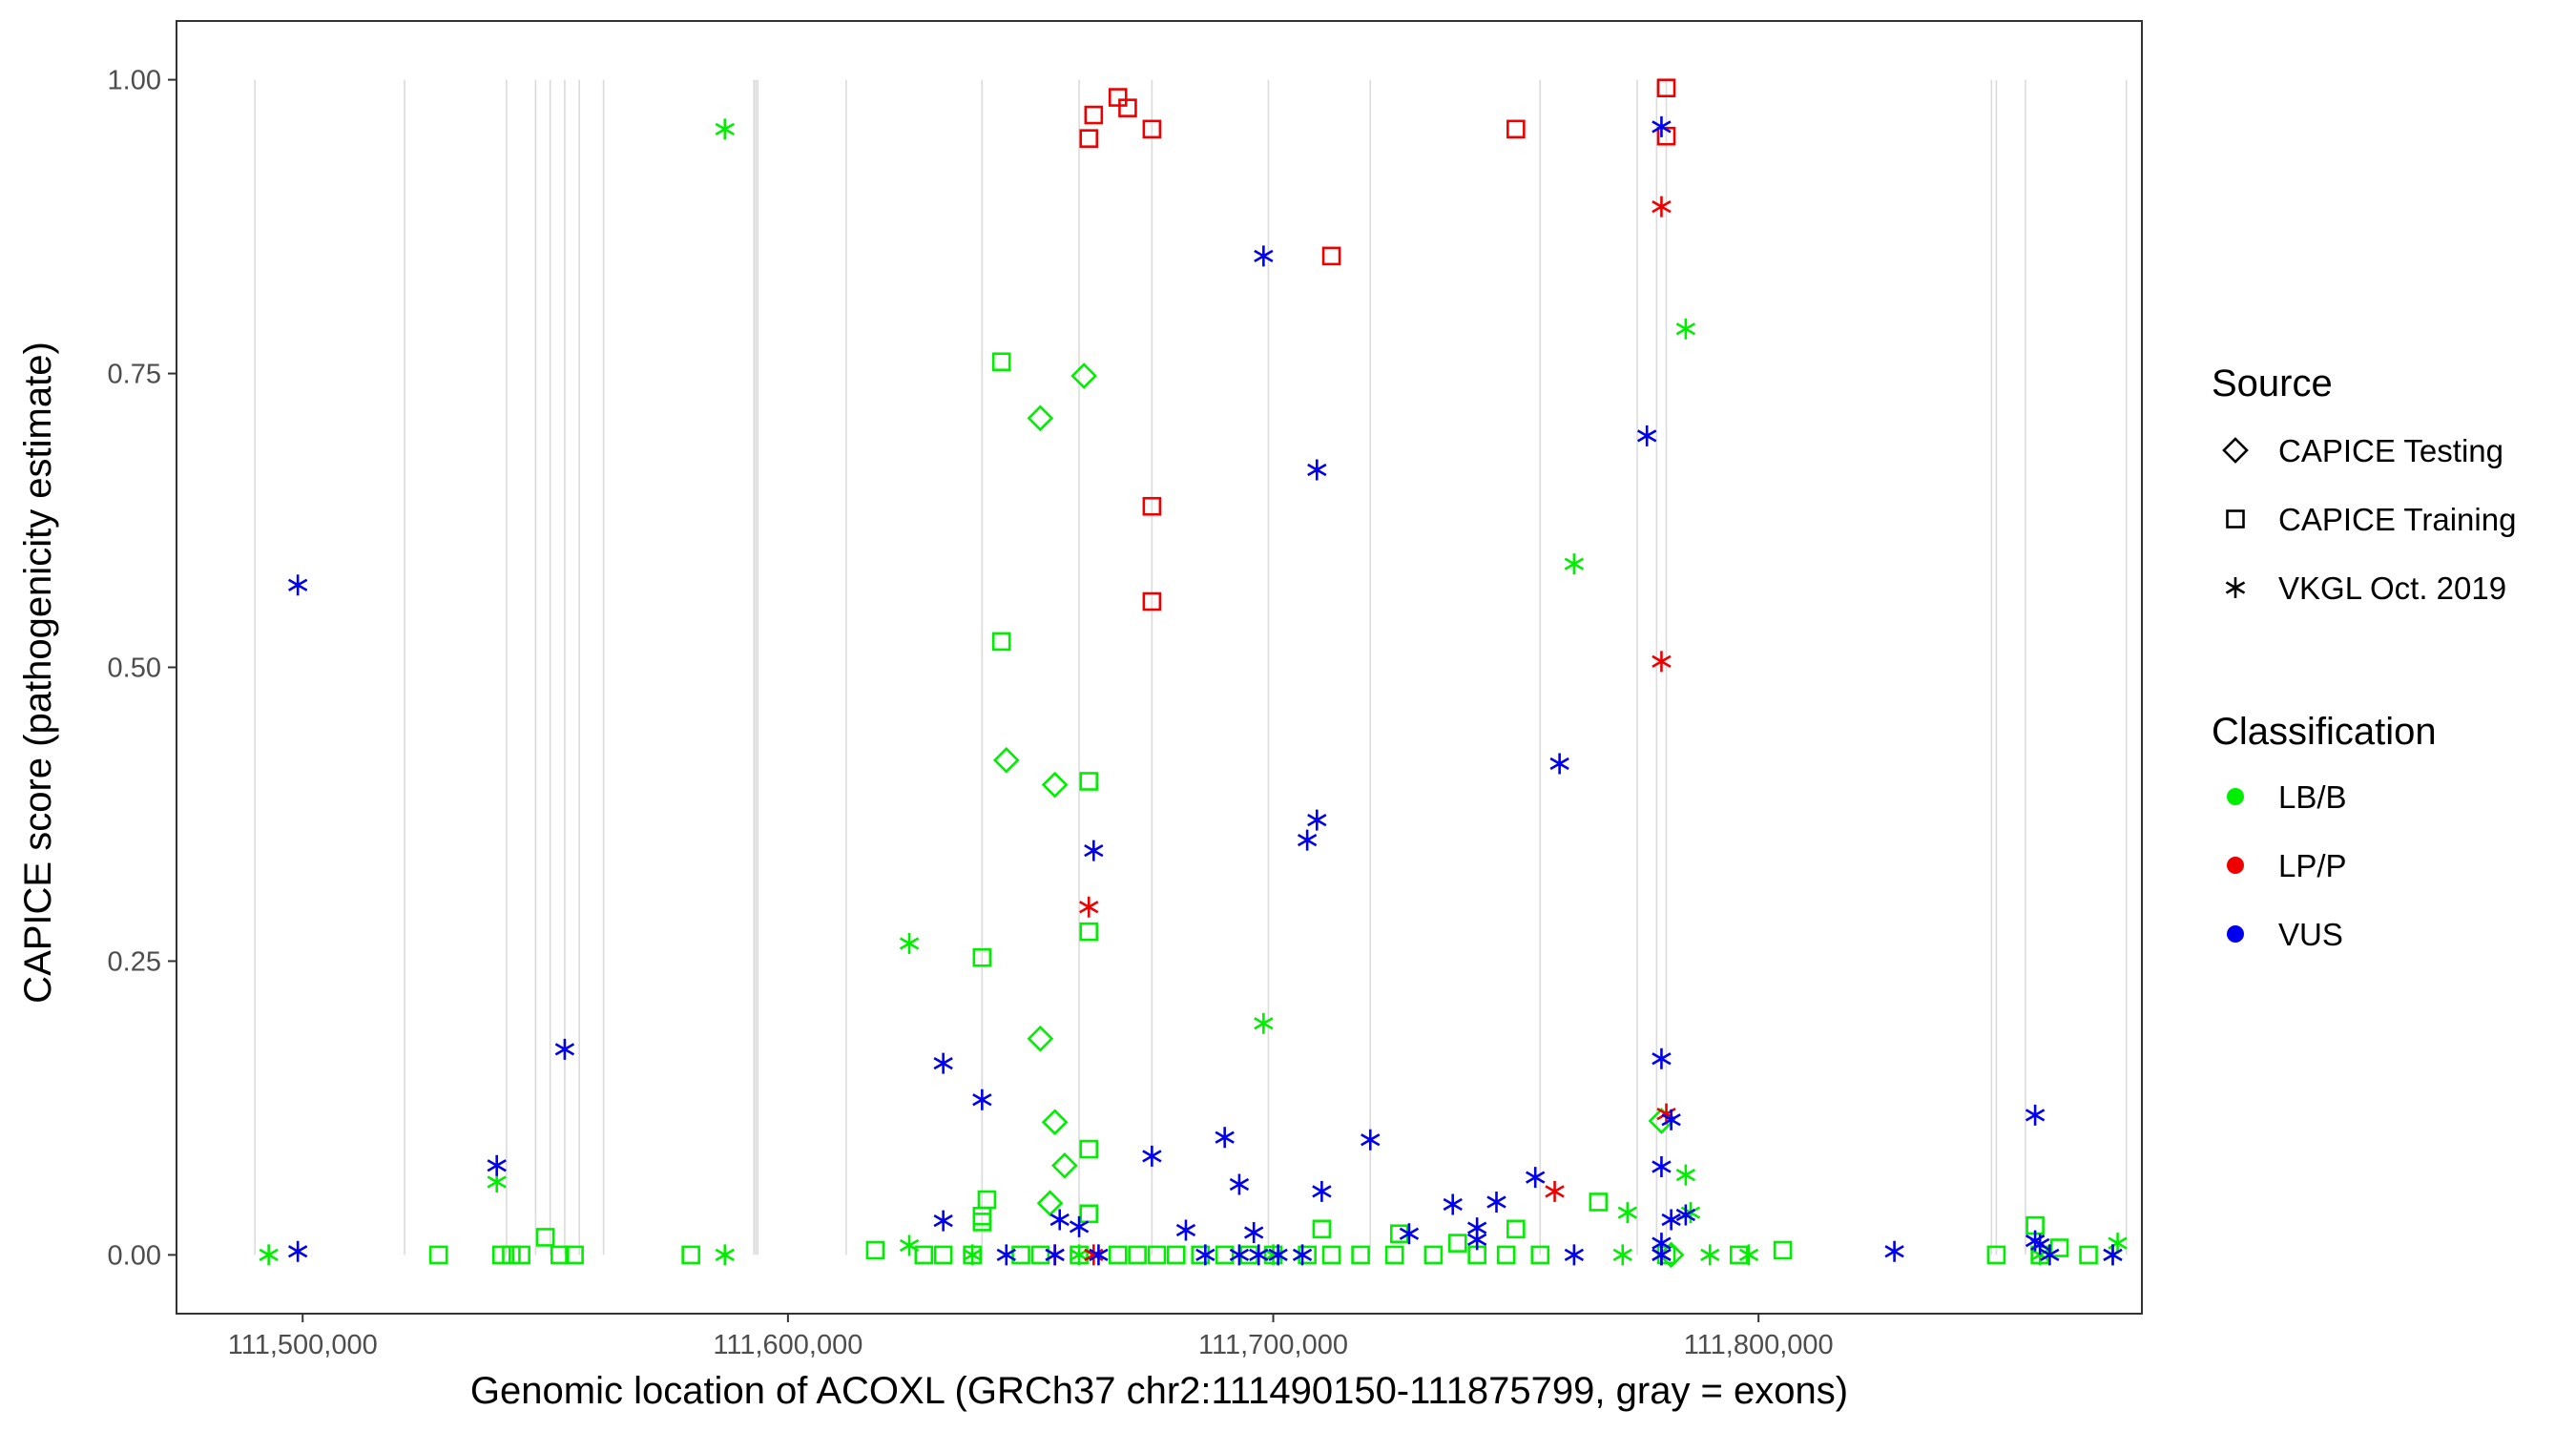 This screenshot has height=1431, width=2576. Describe the element at coordinates (134, 375) in the screenshot. I see `y-tick-label: 0.75` at that location.